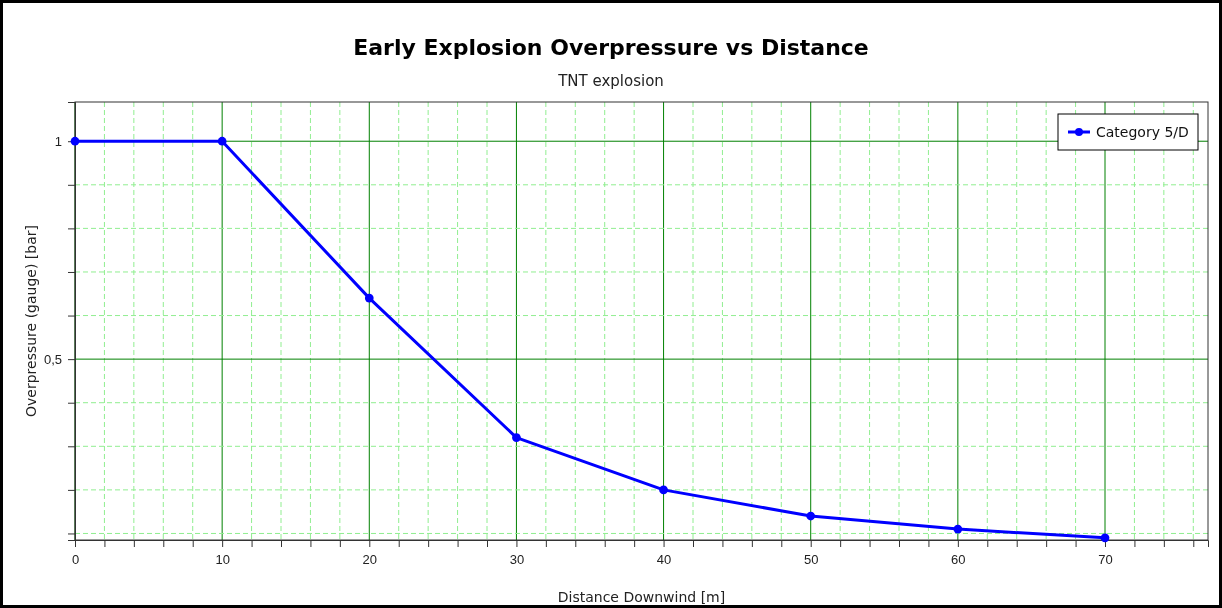  I want to click on x-tick-label: 10, so click(222, 560).